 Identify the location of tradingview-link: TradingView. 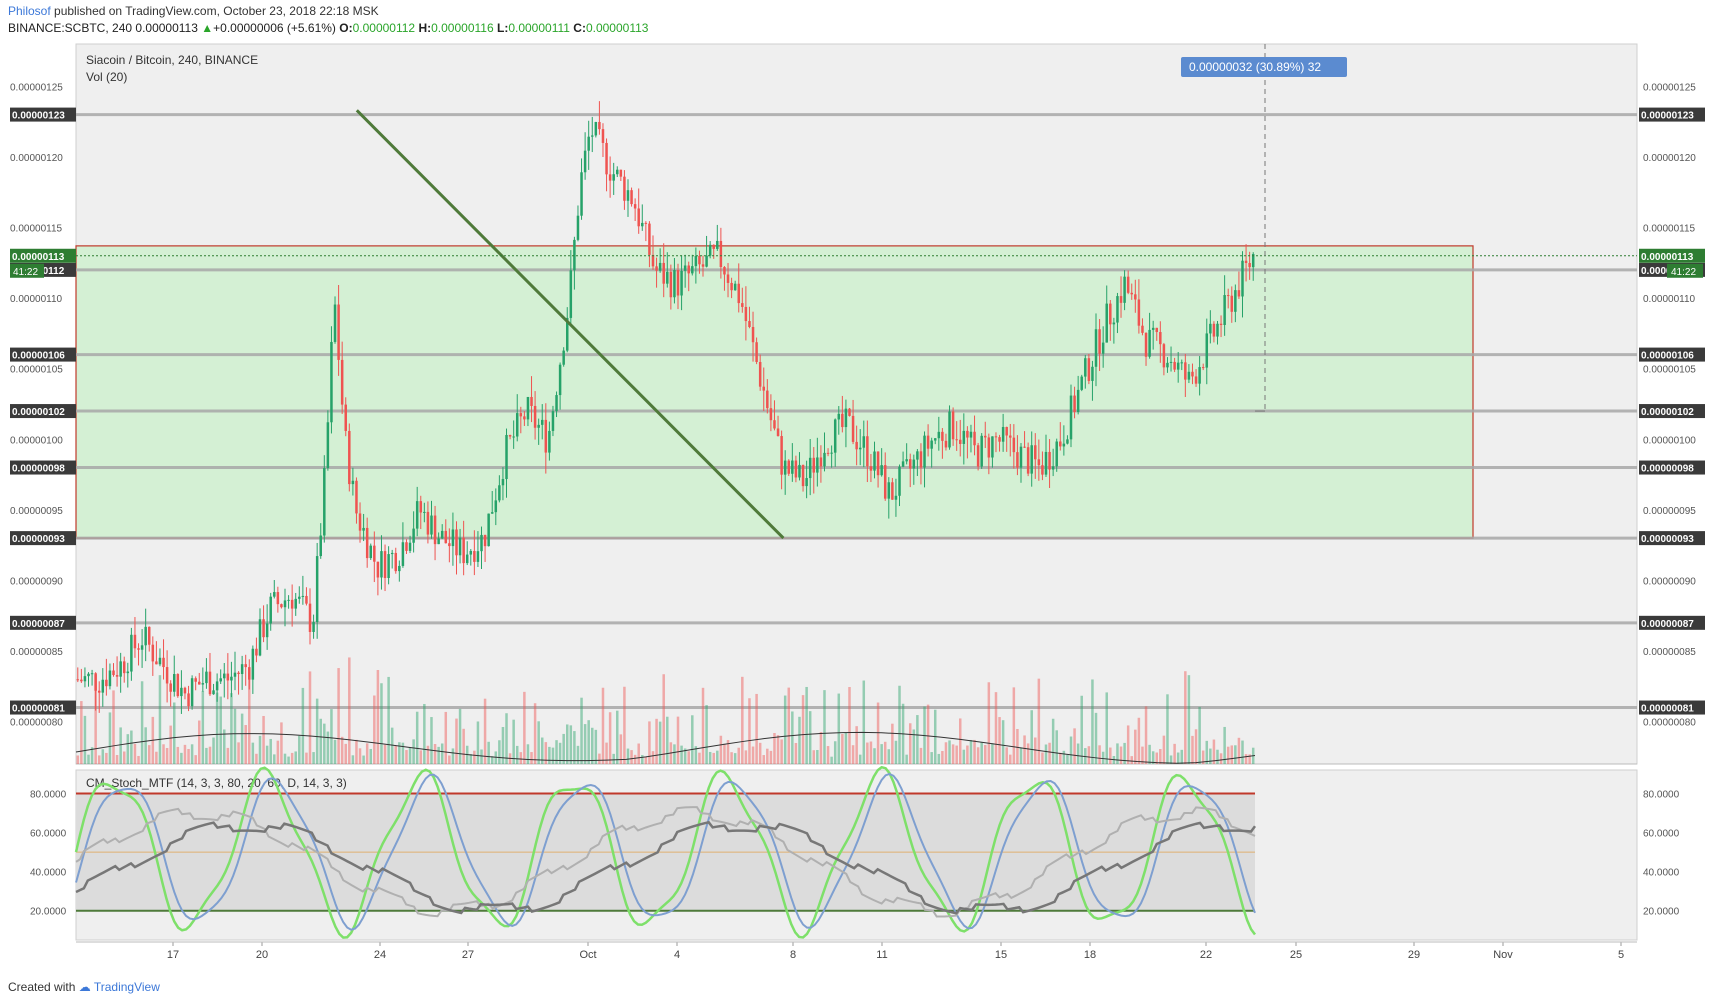
(126, 987).